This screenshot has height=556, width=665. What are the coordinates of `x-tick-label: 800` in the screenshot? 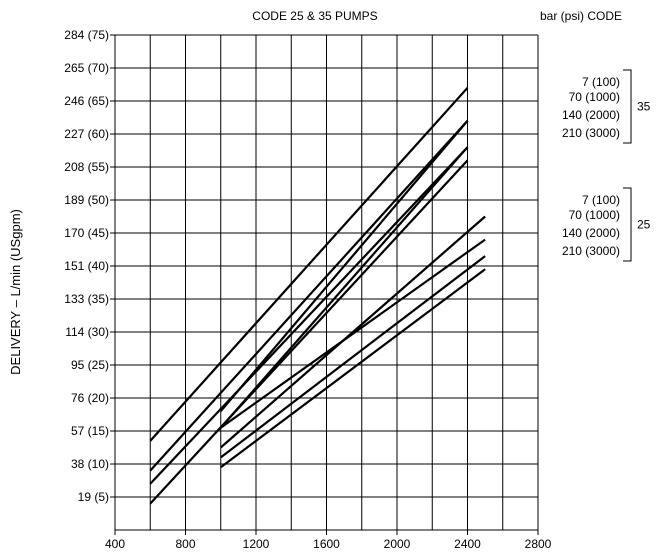 It's located at (185, 544).